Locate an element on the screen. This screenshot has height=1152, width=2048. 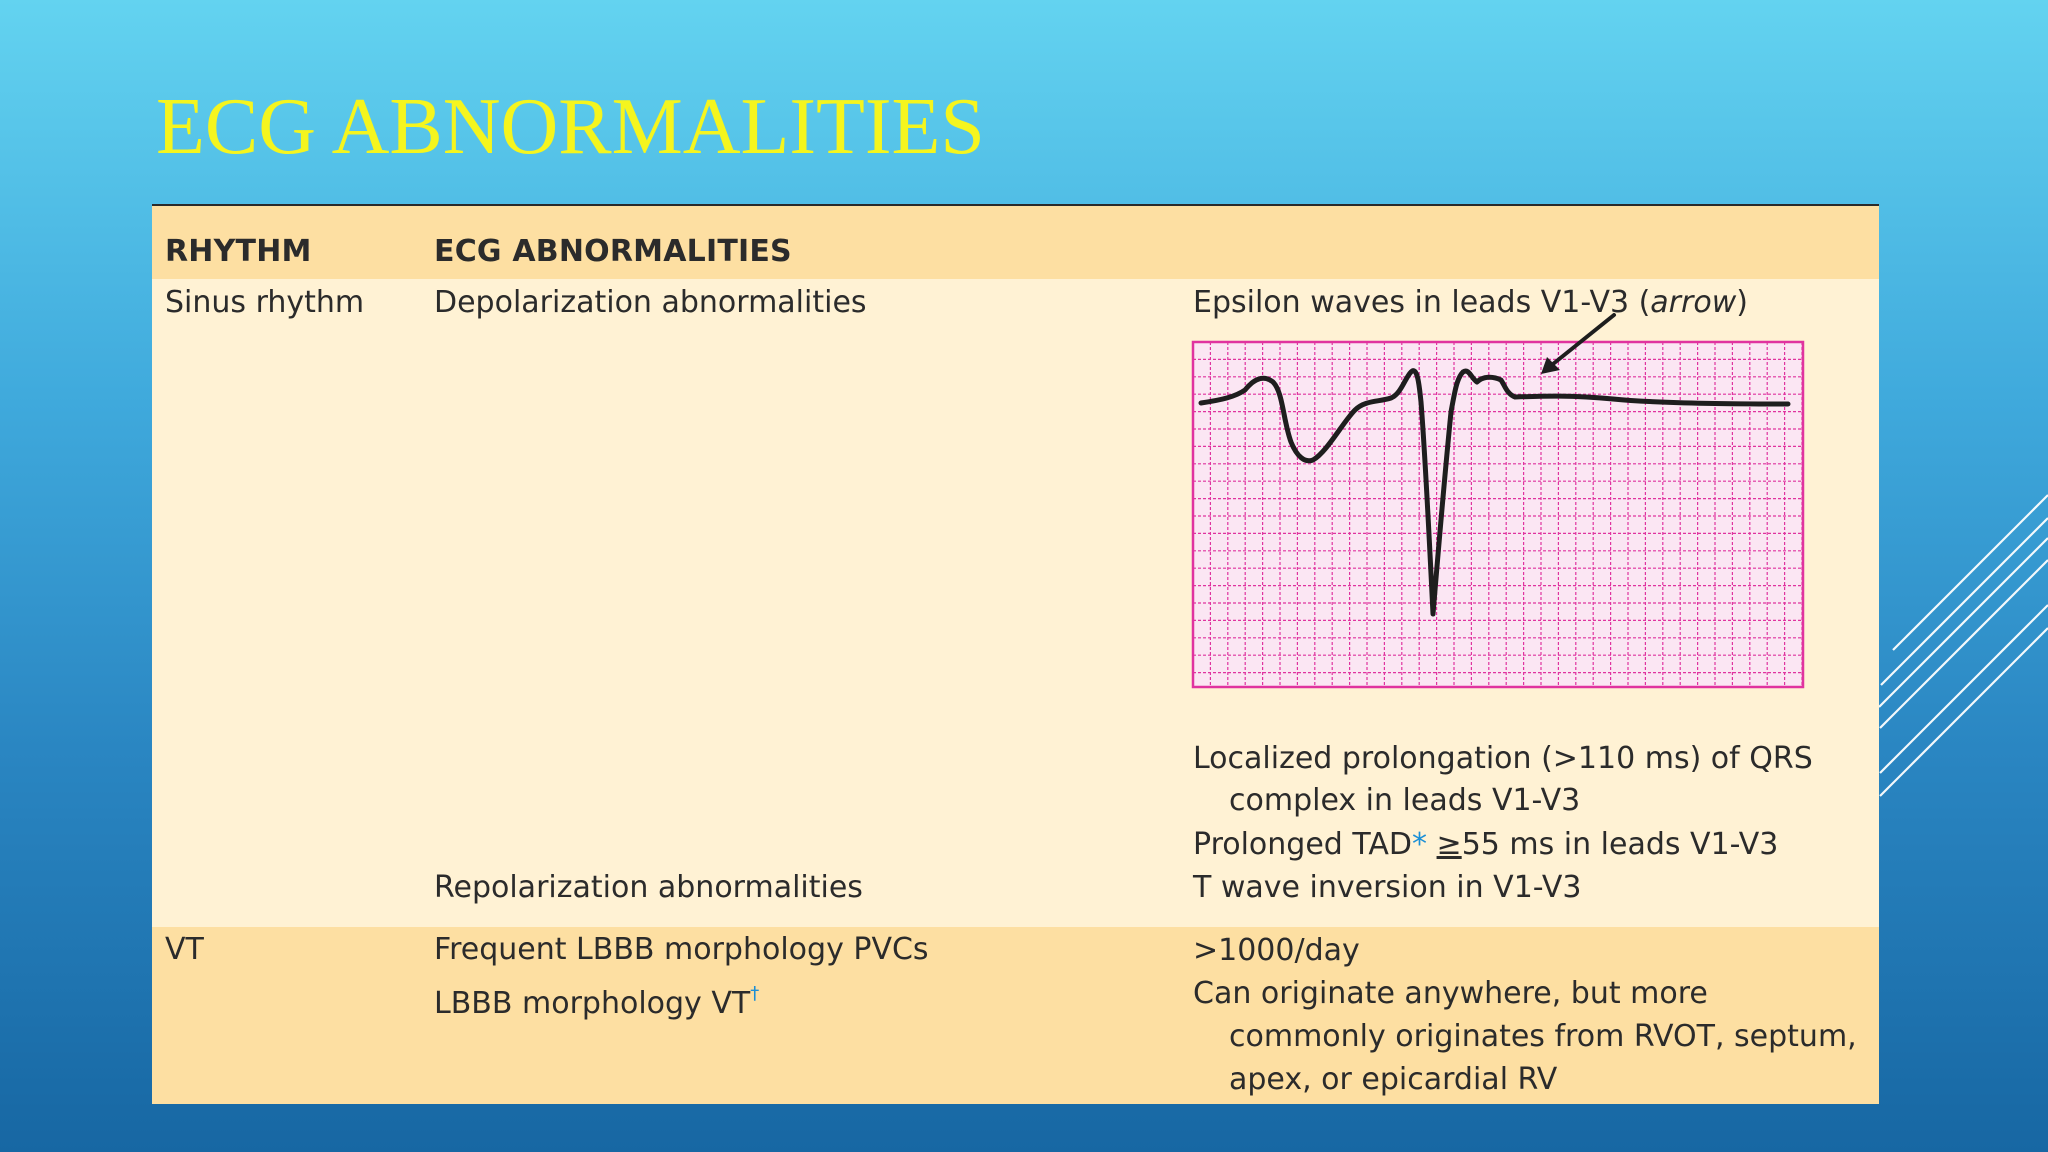
ecg-tracing-figure is located at coordinates (1498, 501).